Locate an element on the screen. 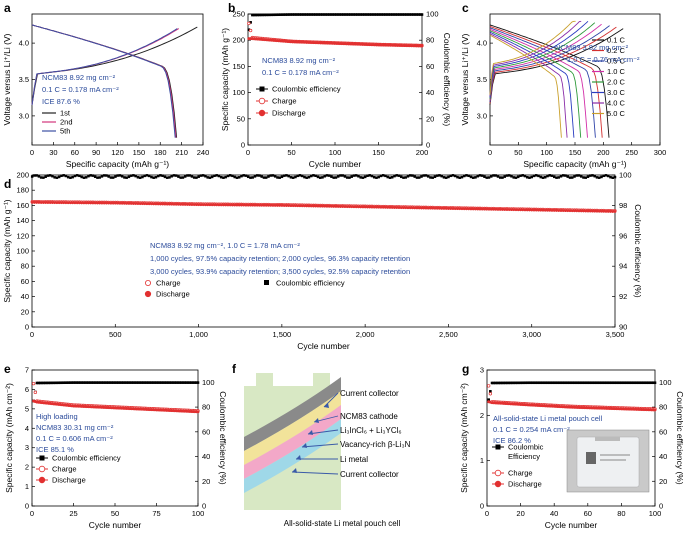 The width and height of the screenshot is (685, 533). x-tick-label-e: 75 is located at coordinates (156, 513).